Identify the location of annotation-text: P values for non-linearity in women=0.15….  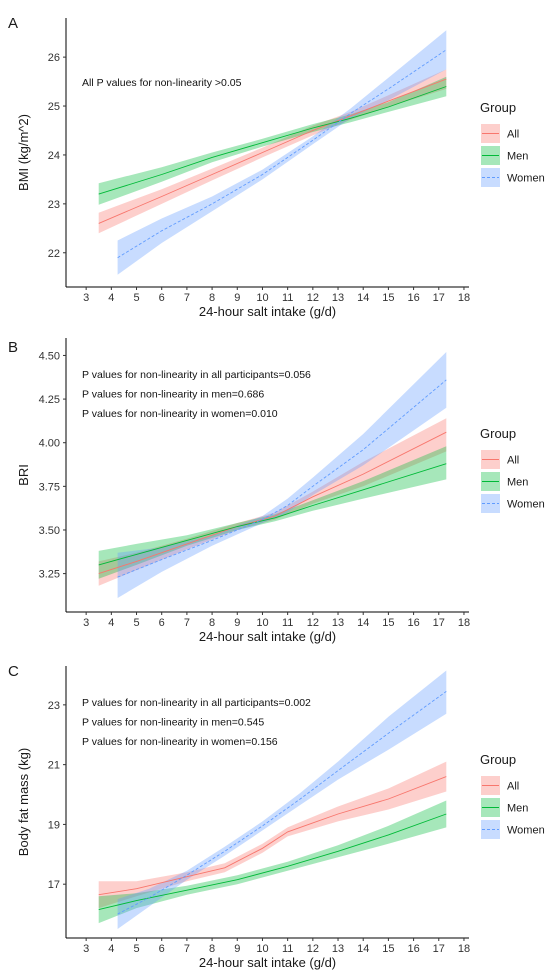
(180, 742).